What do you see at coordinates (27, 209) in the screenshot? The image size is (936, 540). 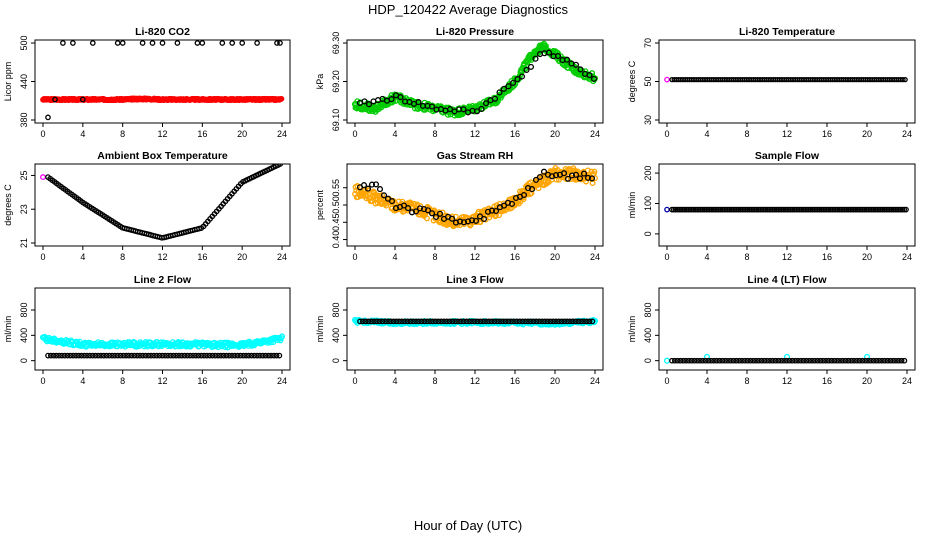 I see `y-axis: 21 23 25` at bounding box center [27, 209].